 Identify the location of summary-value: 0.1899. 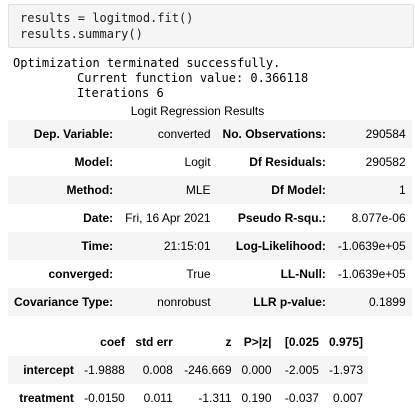
(371, 302).